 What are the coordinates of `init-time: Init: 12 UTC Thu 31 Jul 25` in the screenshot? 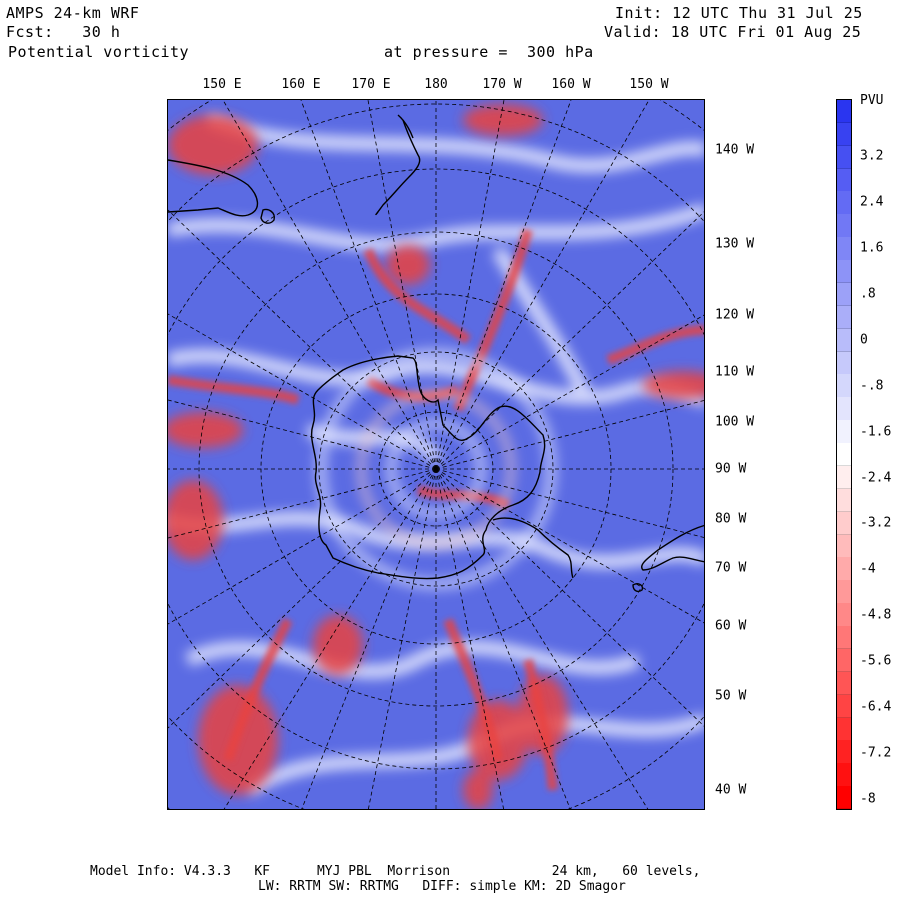 It's located at (739, 13).